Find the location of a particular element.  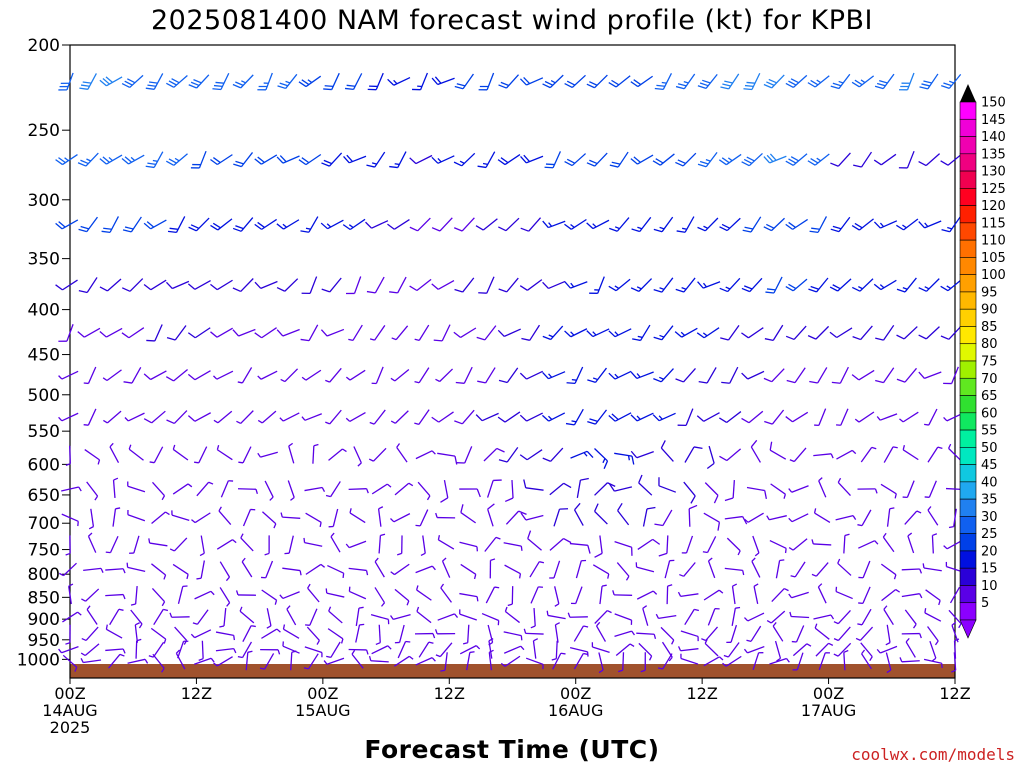

x-tick-label: 2025 is located at coordinates (70, 727).